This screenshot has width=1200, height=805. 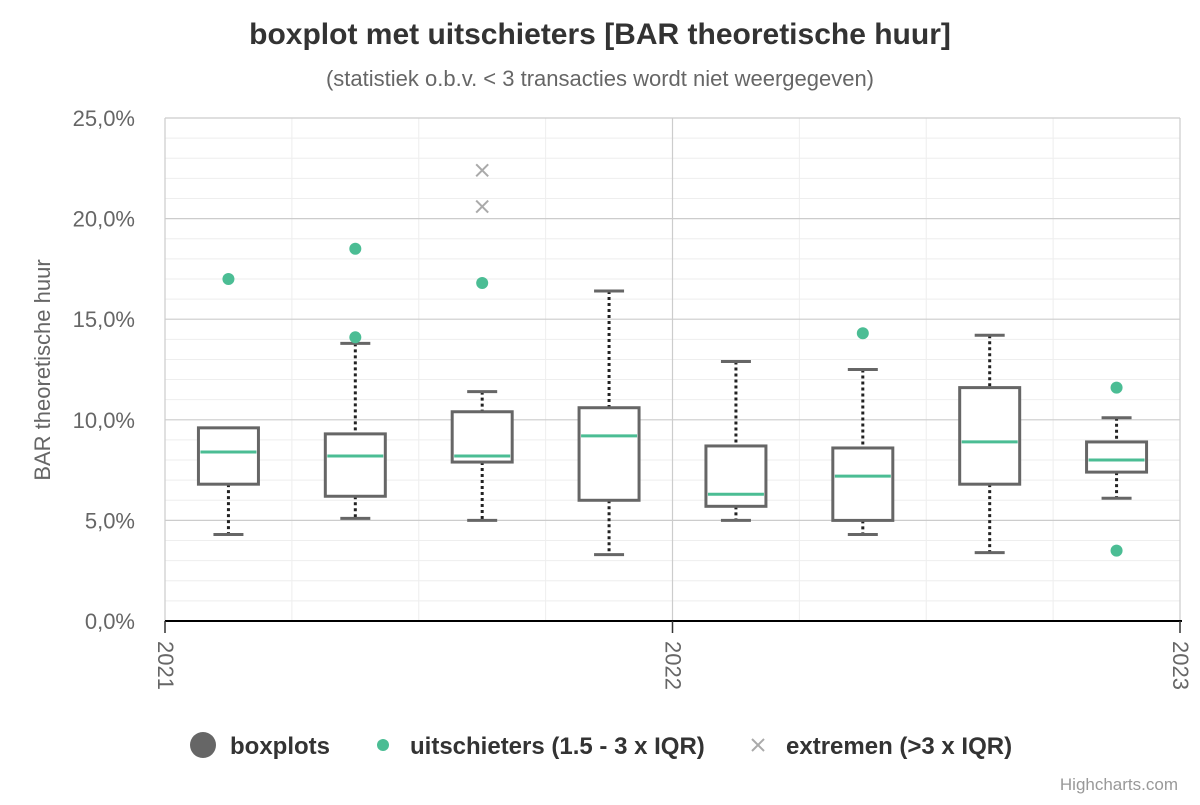 What do you see at coordinates (104, 118) in the screenshot?
I see `y-tick-label: 25,0%` at bounding box center [104, 118].